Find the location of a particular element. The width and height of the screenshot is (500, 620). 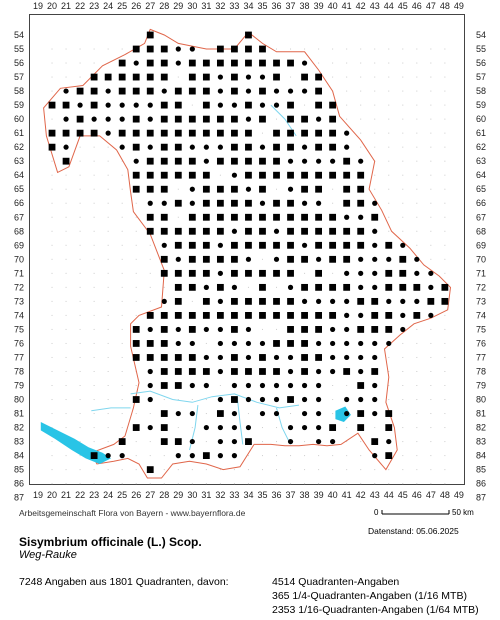

x-tick-label: 47 is located at coordinates (431, 6).